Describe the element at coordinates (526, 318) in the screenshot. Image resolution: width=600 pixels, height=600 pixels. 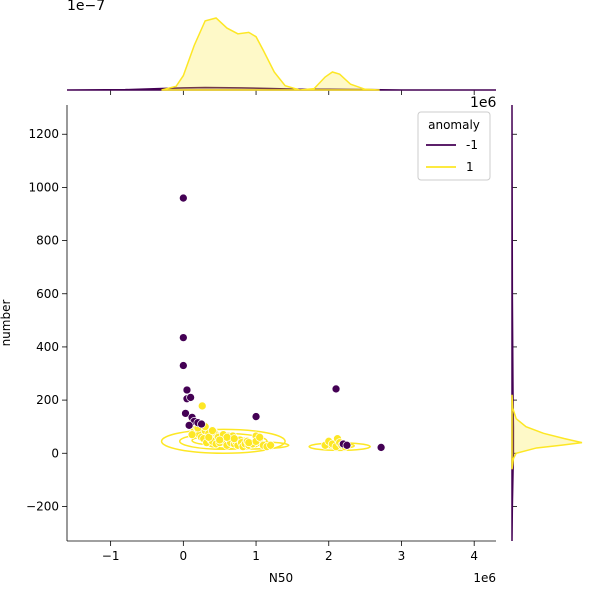
I see `right-marginal: 1e6` at that location.